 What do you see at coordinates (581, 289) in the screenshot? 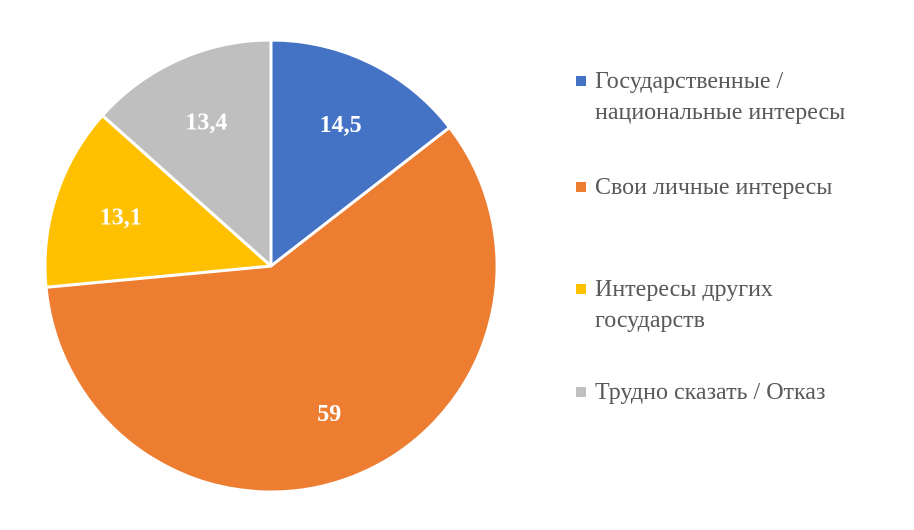
I see `legend-swatch-other-states-interests` at bounding box center [581, 289].